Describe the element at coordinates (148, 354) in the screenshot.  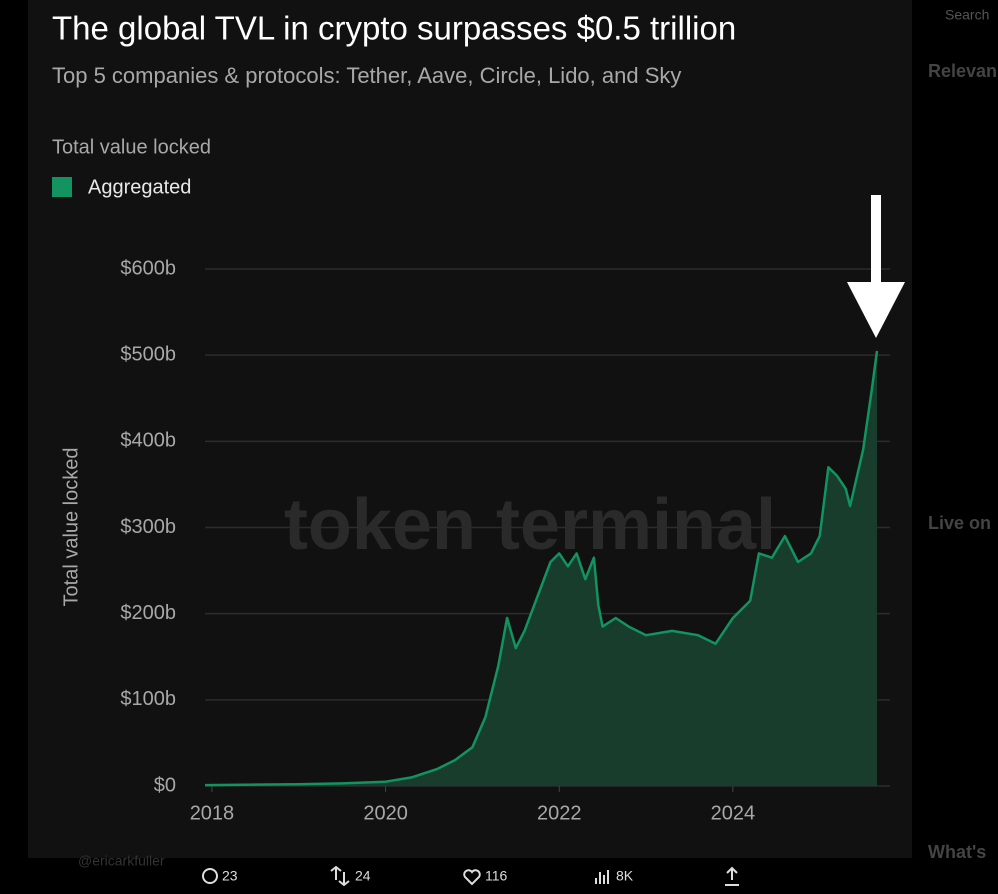
I see `y-tick-label: $500b` at that location.